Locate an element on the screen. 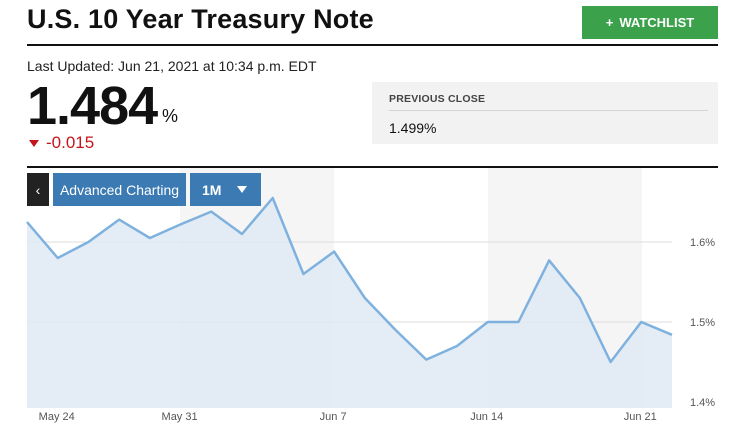 This screenshot has height=444, width=750. chevron-left-icon: ‹ is located at coordinates (38, 189).